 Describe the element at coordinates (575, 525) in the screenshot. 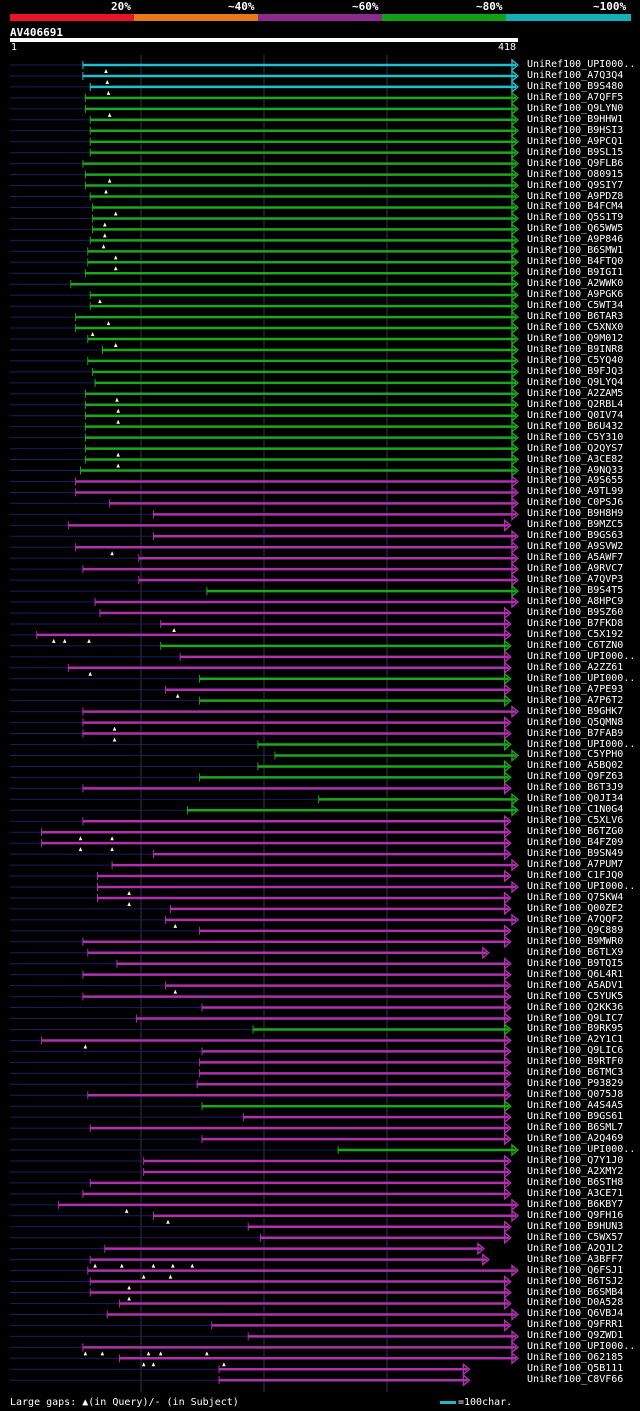

I see `hit-label: UniRef100_B9MZC5` at that location.